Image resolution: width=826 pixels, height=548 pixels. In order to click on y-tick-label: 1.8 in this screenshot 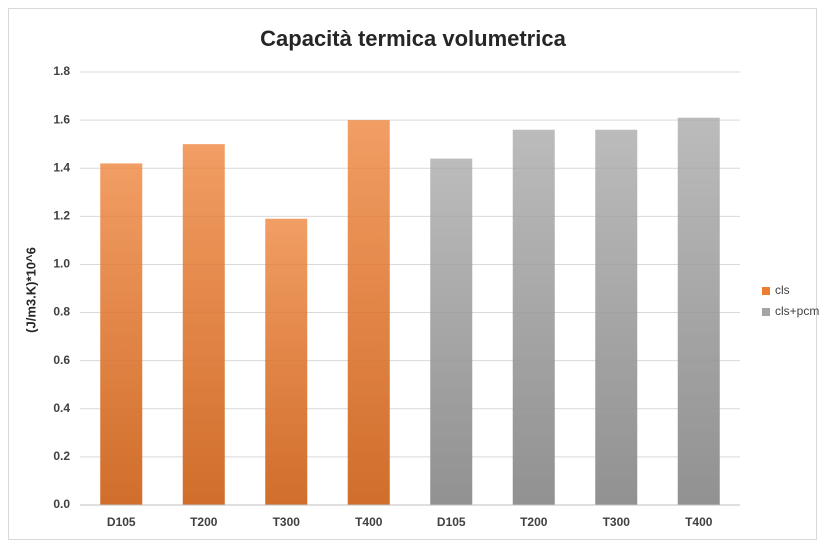, I will do `click(61, 71)`.